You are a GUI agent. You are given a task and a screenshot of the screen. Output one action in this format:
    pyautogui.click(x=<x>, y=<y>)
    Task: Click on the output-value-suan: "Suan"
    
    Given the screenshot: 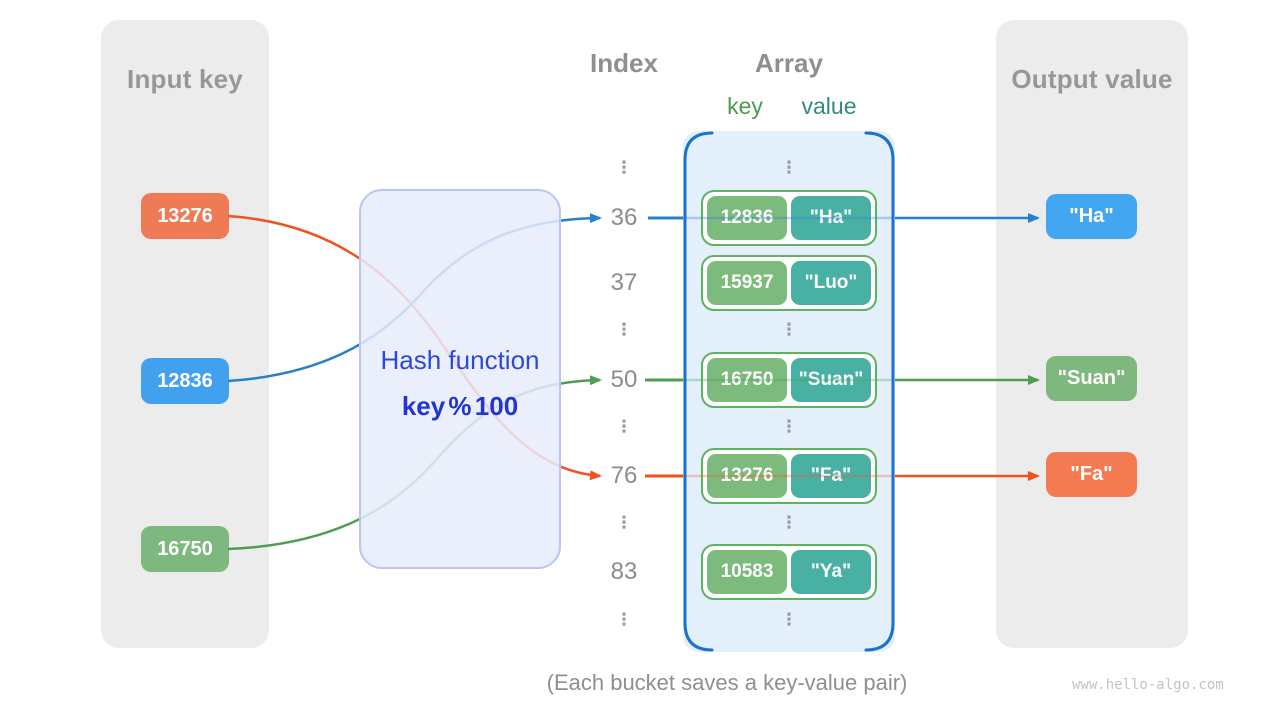 What is the action you would take?
    pyautogui.click(x=1091, y=378)
    